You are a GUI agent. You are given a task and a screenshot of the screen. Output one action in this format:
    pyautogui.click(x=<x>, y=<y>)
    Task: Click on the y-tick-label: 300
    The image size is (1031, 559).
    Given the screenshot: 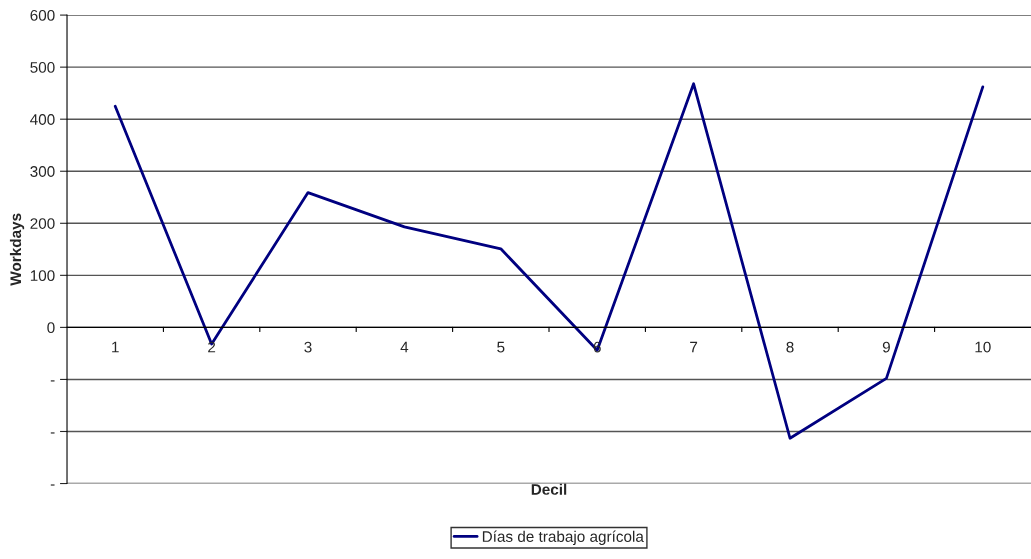 What is the action you would take?
    pyautogui.click(x=42, y=171)
    